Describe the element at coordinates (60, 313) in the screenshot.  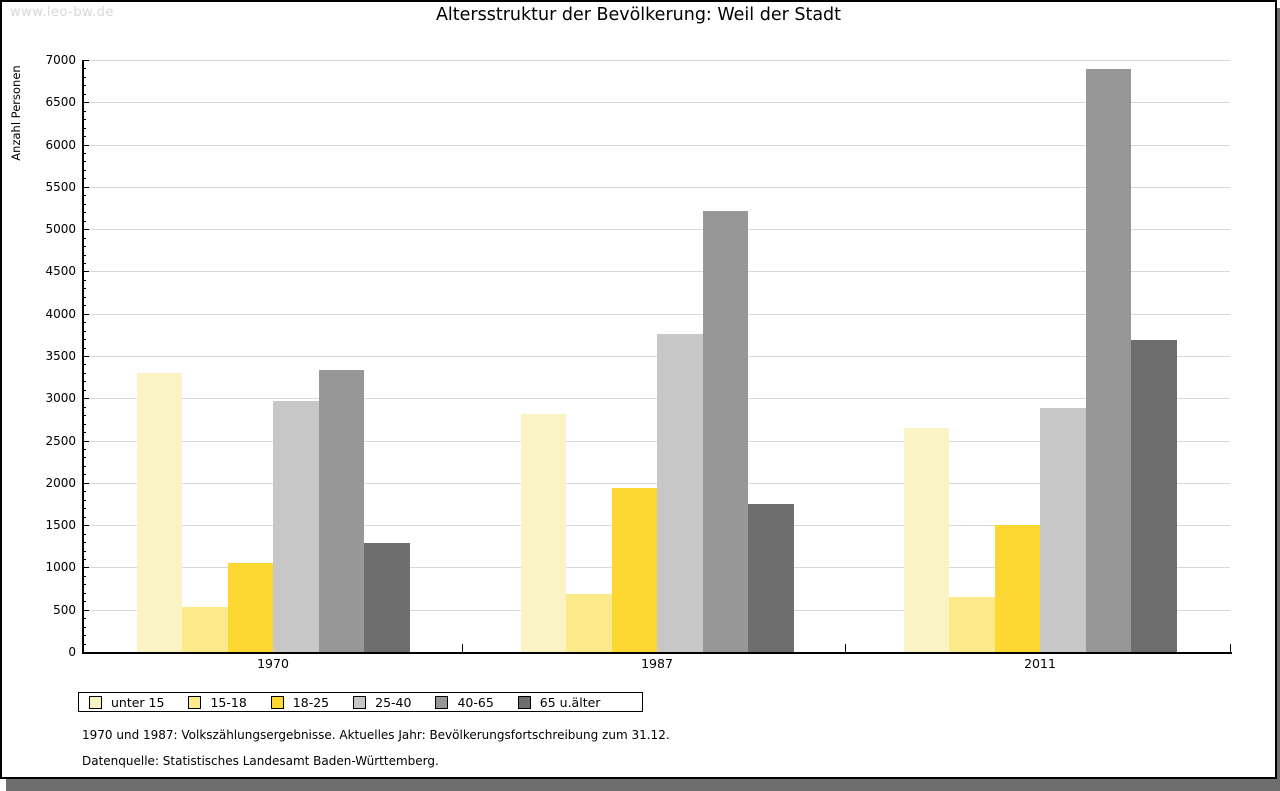
I see `y-tick-label: 4000` at that location.